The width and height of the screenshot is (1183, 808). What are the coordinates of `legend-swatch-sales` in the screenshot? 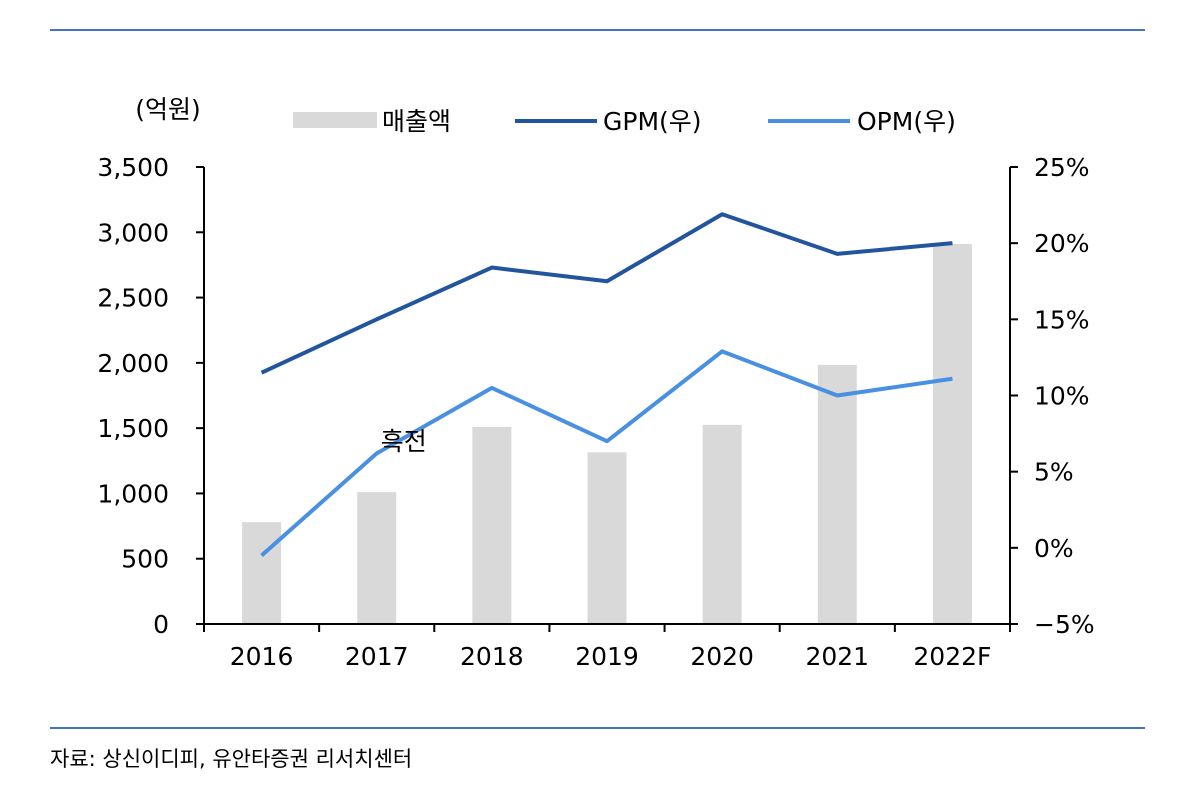 It's located at (335, 120).